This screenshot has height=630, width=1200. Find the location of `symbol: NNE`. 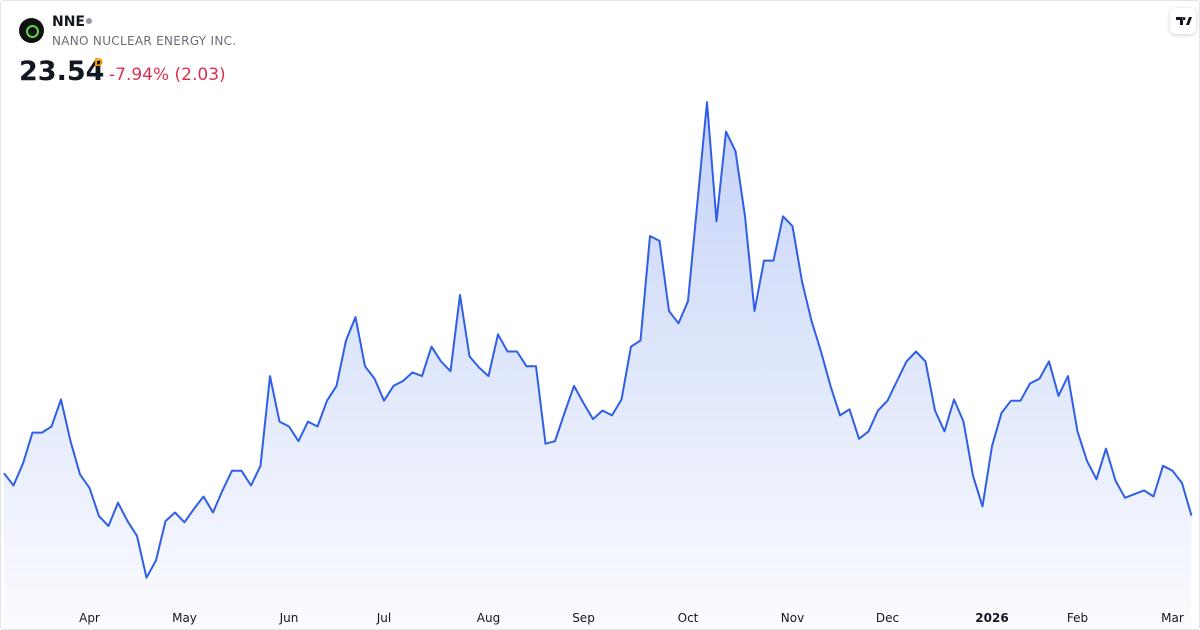

symbol: NNE is located at coordinates (68, 22).